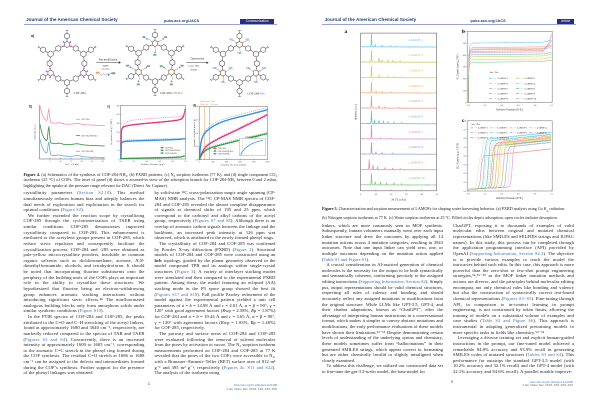 This screenshot has width=600, height=400. I want to click on svg-text: Ads / Des, so click(475, 124).